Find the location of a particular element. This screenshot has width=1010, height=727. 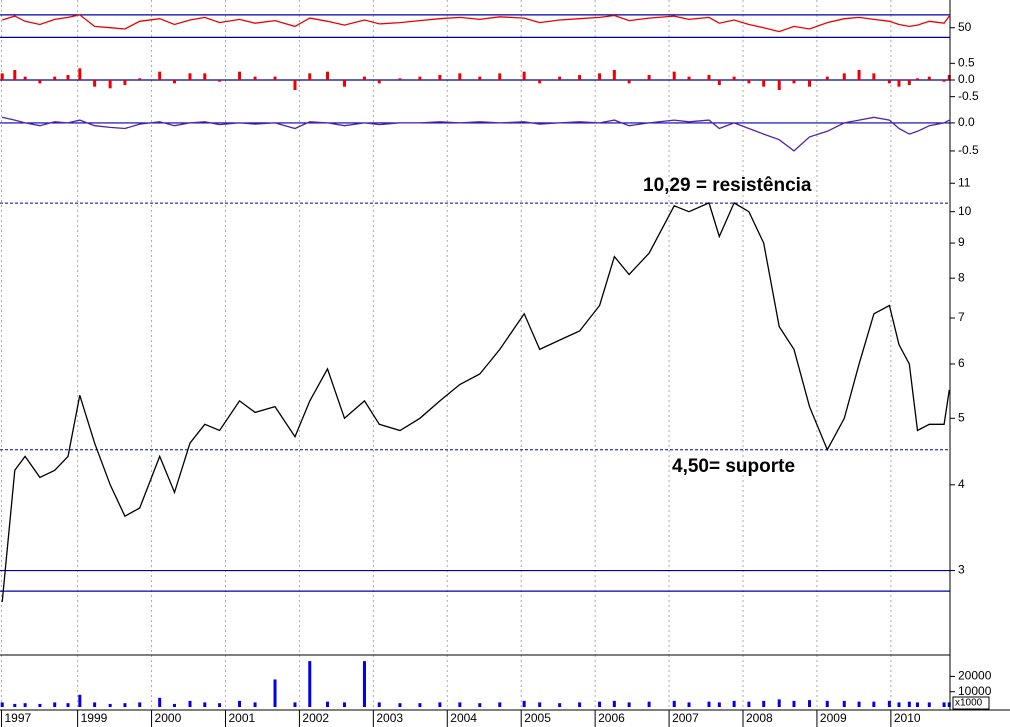

x-tick-label: 2008 is located at coordinates (759, 718).